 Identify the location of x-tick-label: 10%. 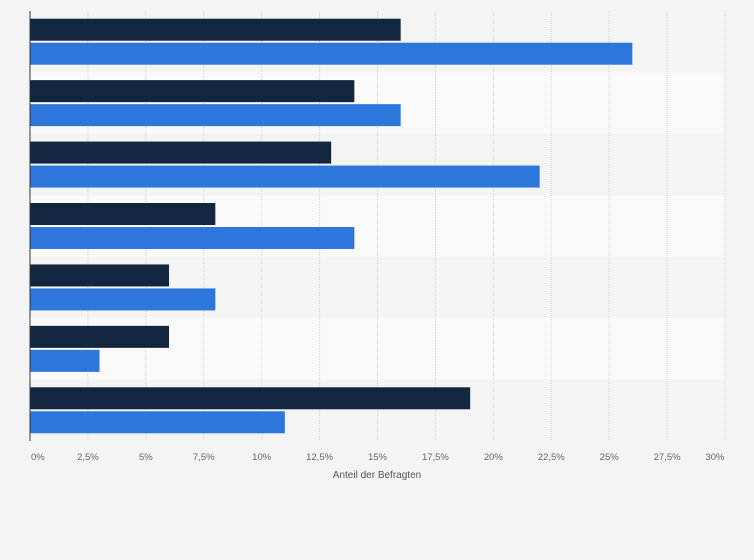
(262, 457).